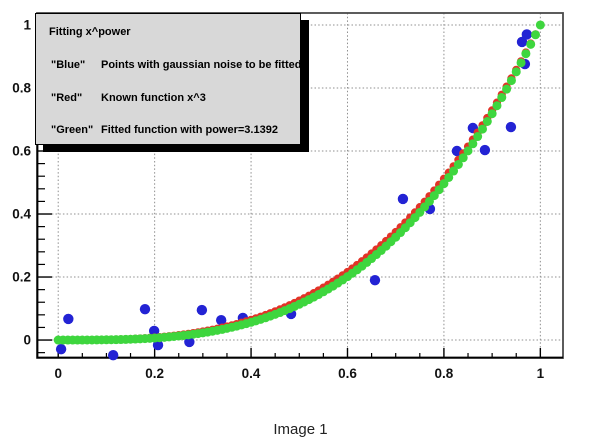  What do you see at coordinates (347, 373) in the screenshot?
I see `x-tick-label: 0.6` at bounding box center [347, 373].